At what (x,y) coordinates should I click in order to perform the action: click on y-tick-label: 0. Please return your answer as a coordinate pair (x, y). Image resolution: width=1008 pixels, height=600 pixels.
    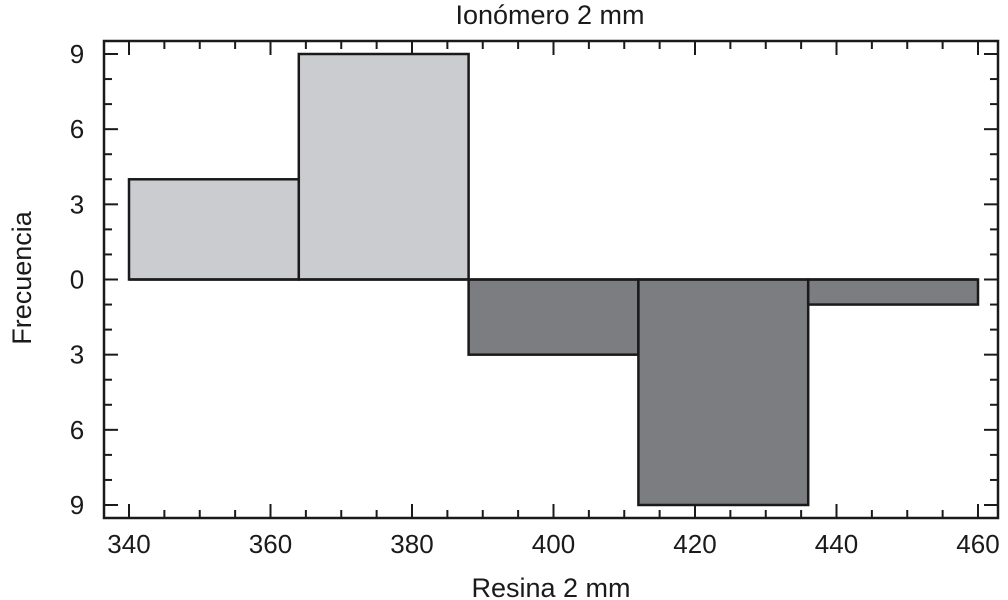
    Looking at the image, I should click on (77, 280).